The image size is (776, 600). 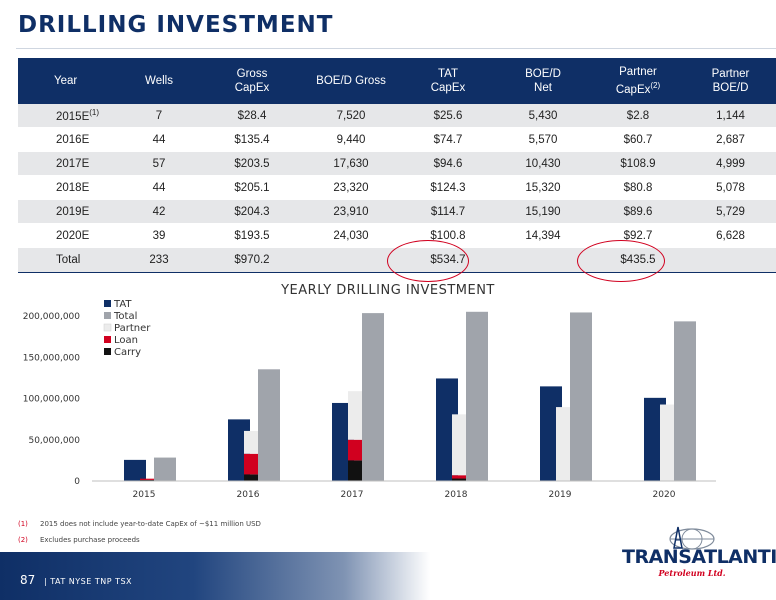 I want to click on boed-net-cell: 10,430, so click(x=543, y=163).